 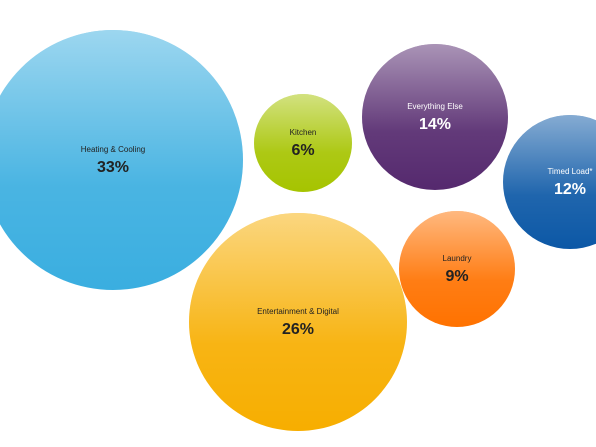 I want to click on bubble-category: Timed Load*, so click(x=569, y=171).